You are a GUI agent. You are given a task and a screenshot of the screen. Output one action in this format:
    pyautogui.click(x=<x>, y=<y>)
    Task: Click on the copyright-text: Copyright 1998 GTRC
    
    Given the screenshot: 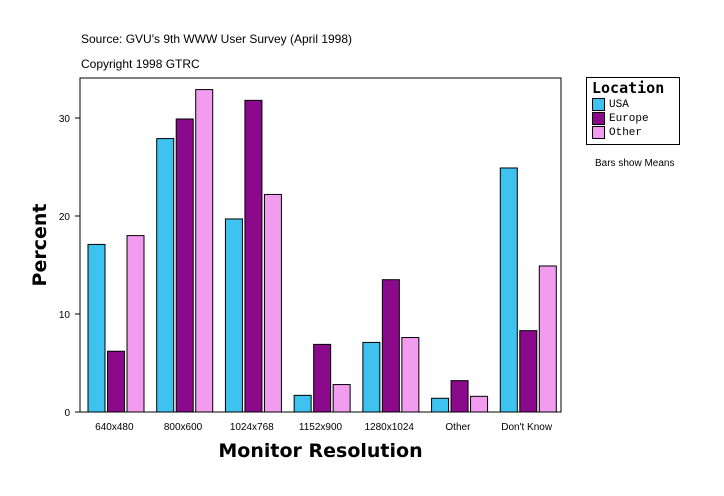 What is the action you would take?
    pyautogui.click(x=140, y=64)
    